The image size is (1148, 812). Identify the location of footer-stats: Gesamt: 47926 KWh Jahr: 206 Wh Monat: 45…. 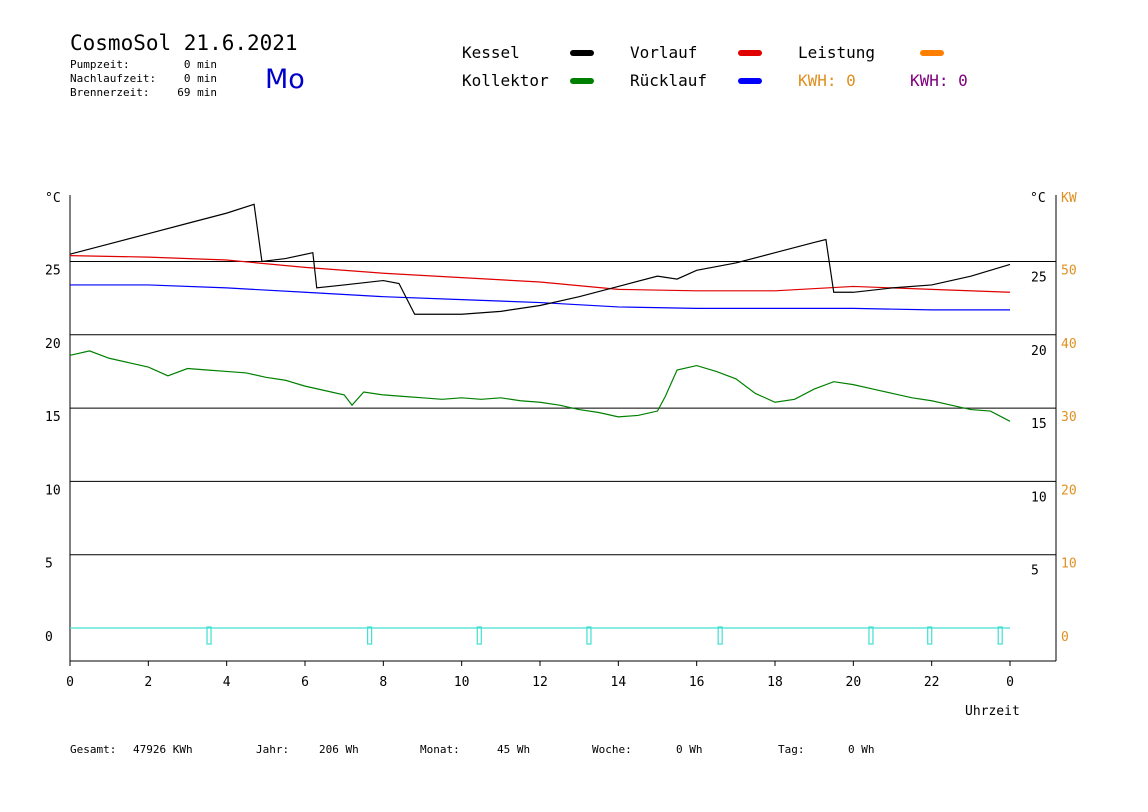
(472, 749).